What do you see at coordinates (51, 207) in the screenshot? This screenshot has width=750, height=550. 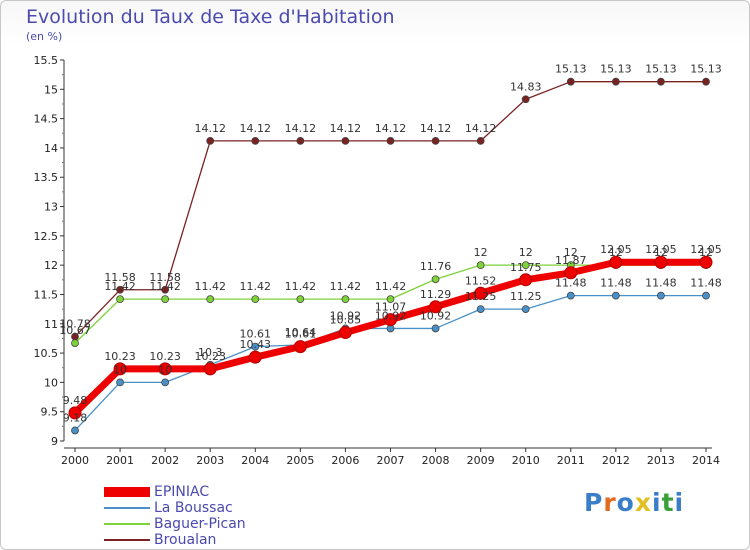 I see `y-tick-label: 13` at bounding box center [51, 207].